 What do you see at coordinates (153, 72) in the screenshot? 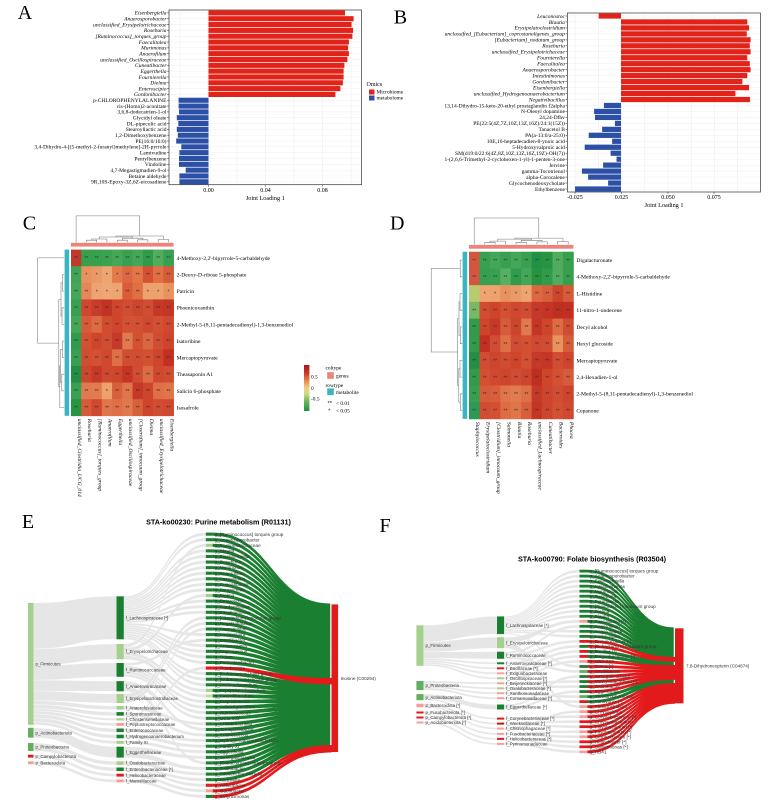
I see `svg-text: Eggerthella` at bounding box center [153, 72].